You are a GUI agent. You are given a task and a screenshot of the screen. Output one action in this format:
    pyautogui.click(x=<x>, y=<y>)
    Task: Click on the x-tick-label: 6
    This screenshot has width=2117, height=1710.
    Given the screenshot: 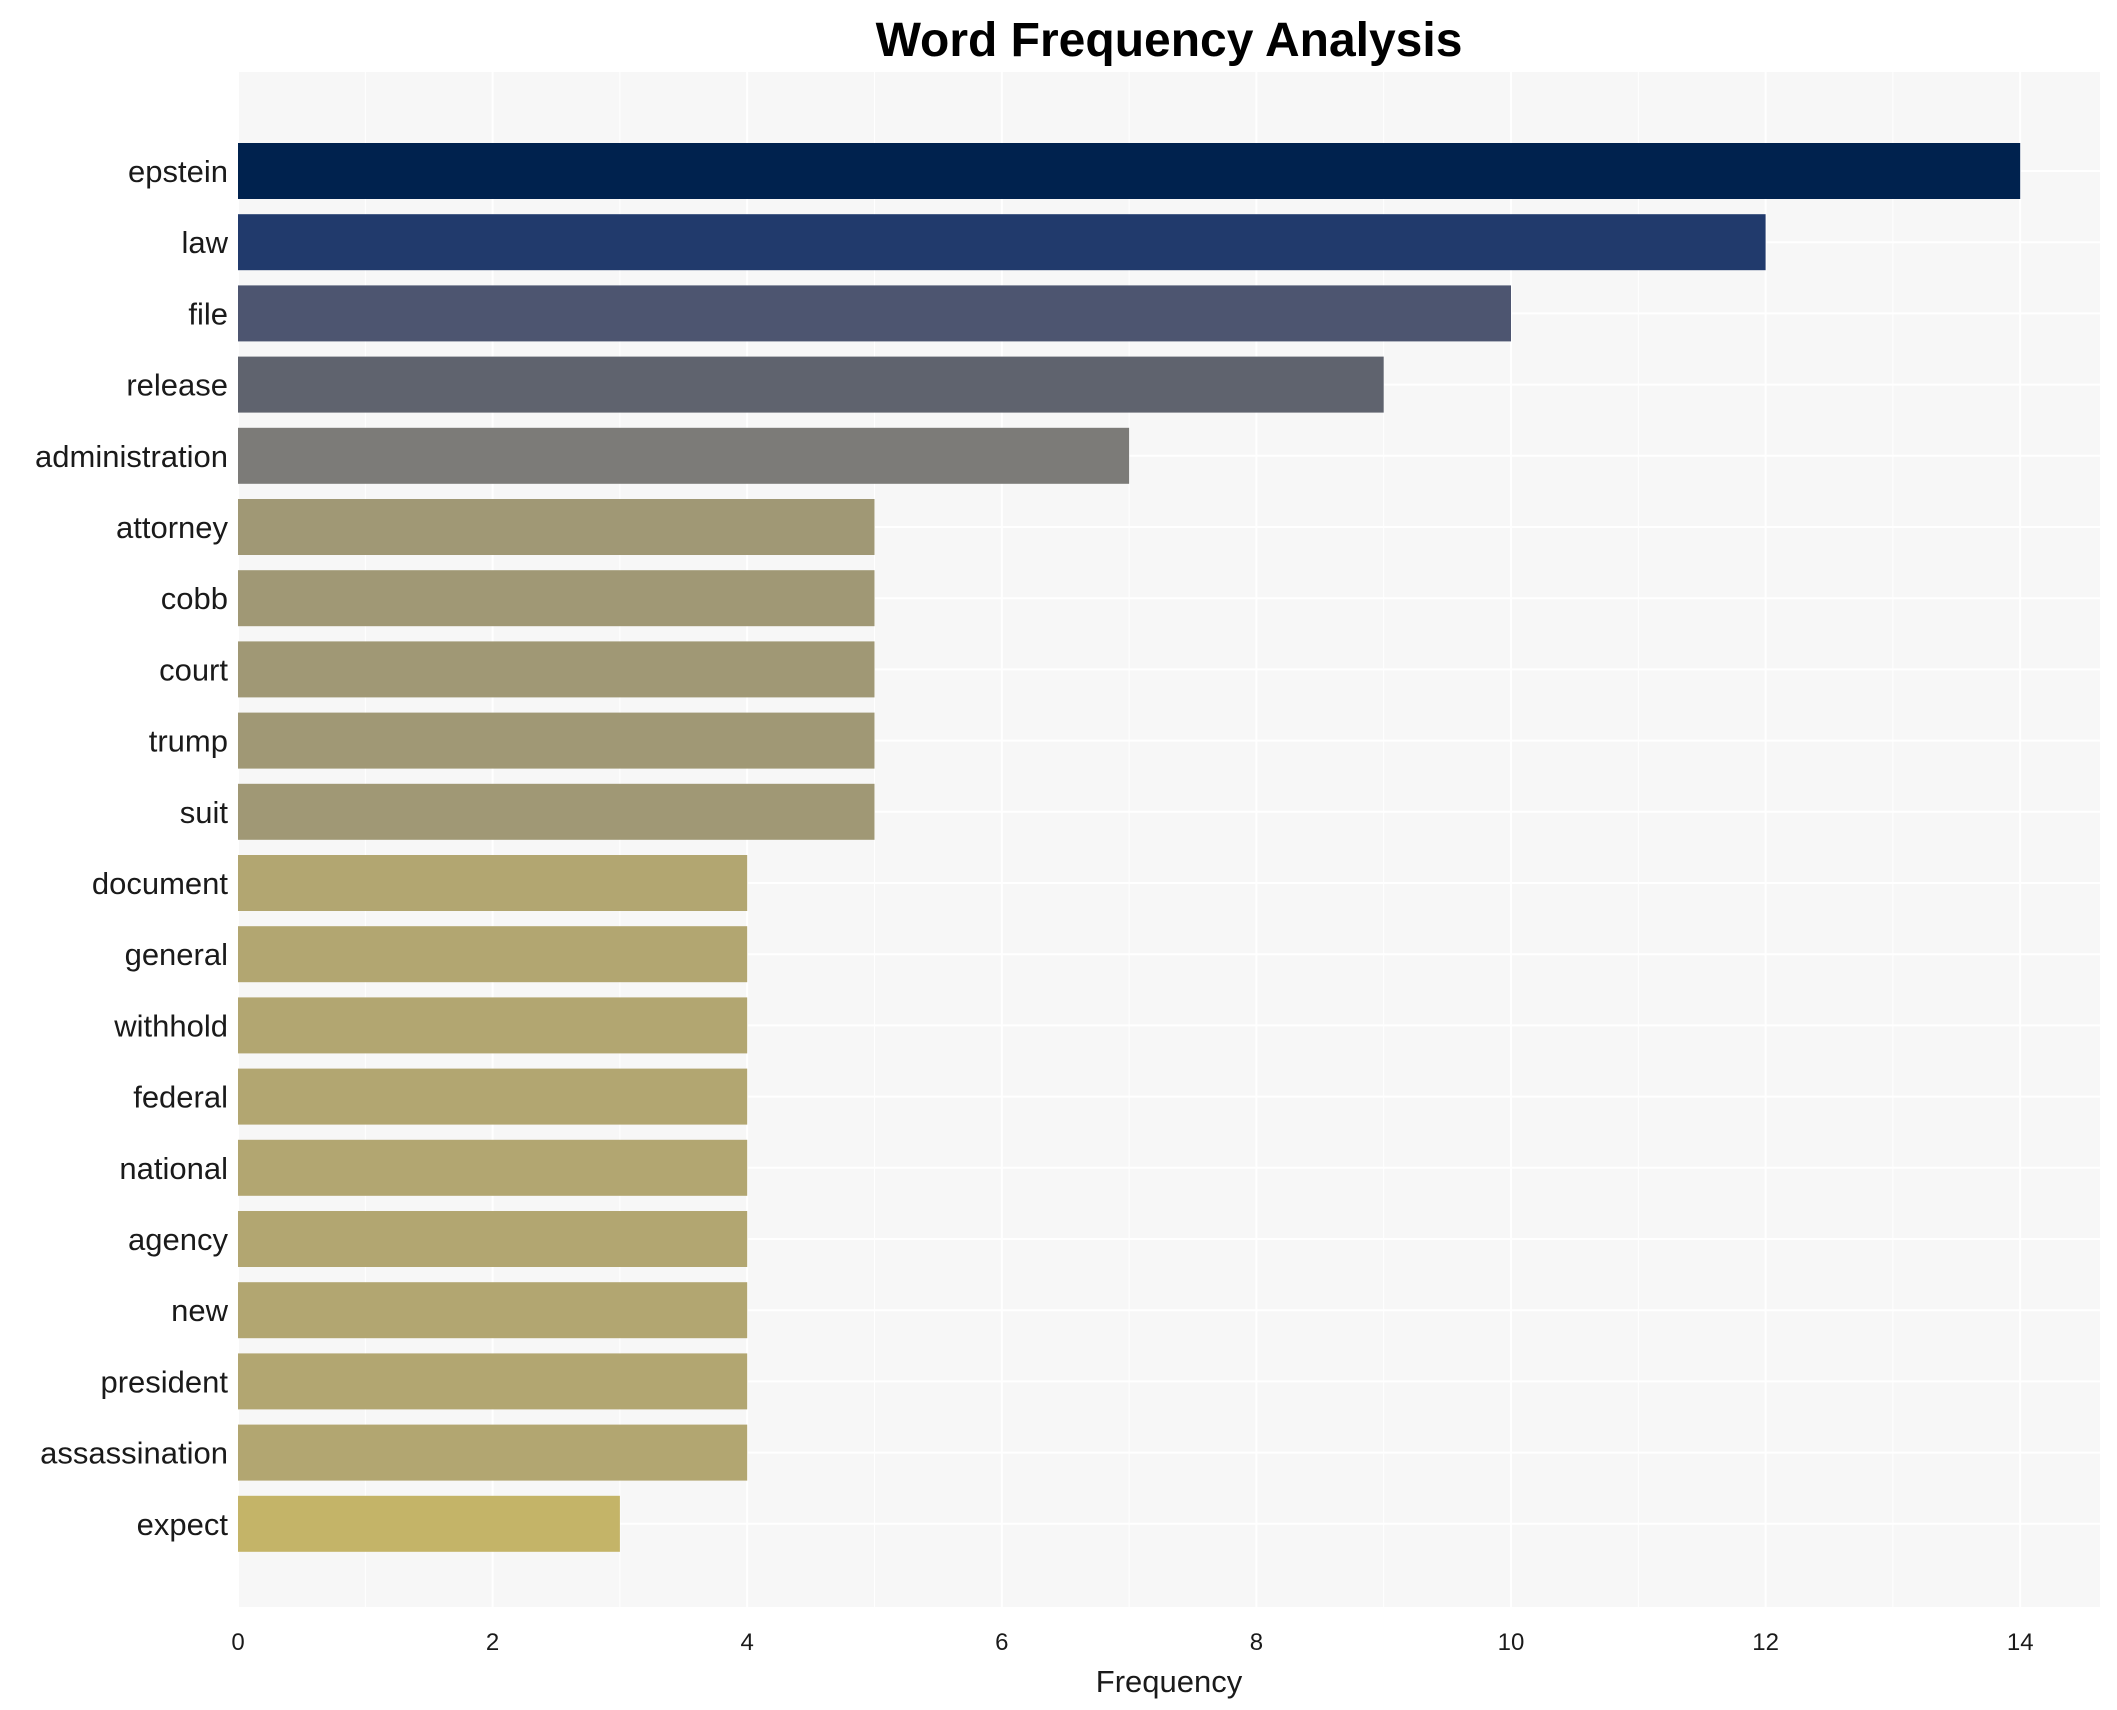 What is the action you would take?
    pyautogui.click(x=1001, y=1642)
    